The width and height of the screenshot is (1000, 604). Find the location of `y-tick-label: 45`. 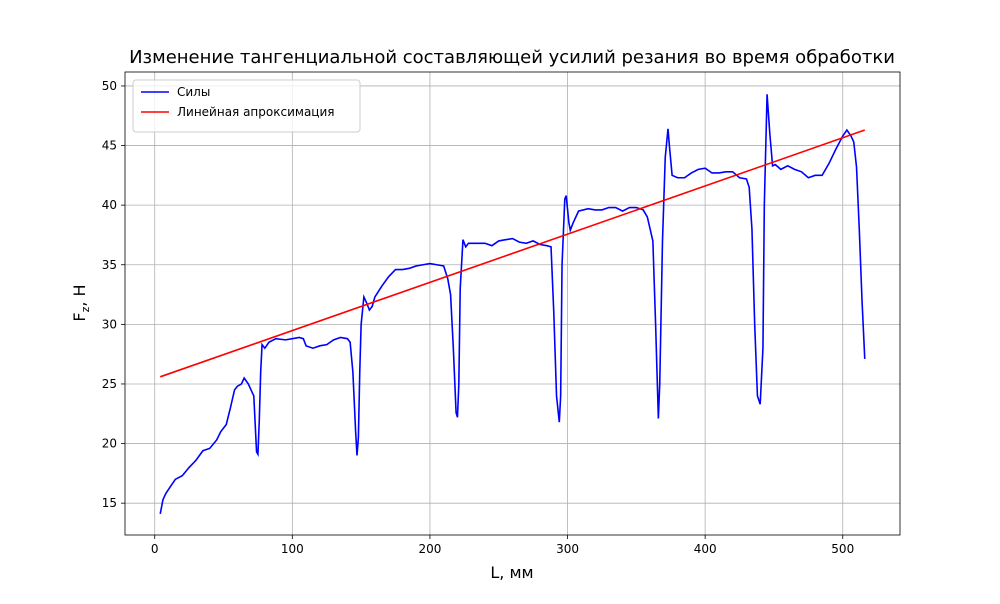

y-tick-label: 45 is located at coordinates (109, 146).